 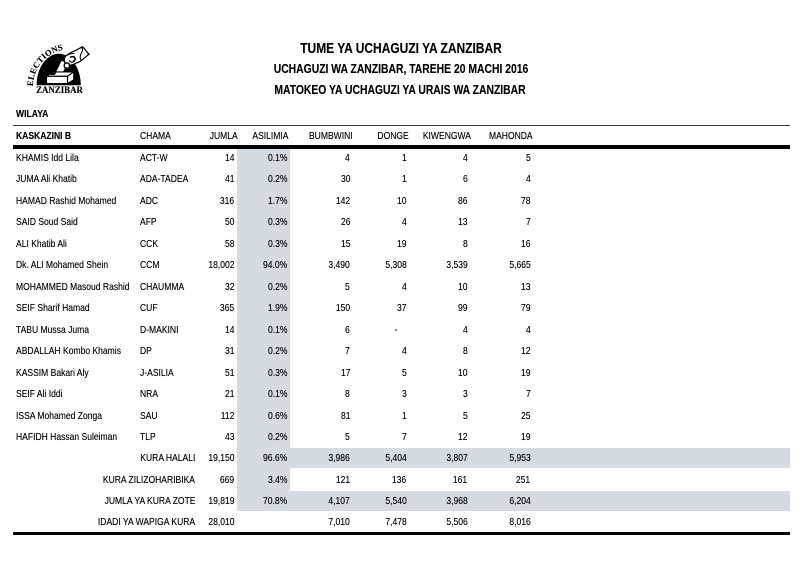 I want to click on svg-text: ZANZIBAR, so click(x=59, y=90).